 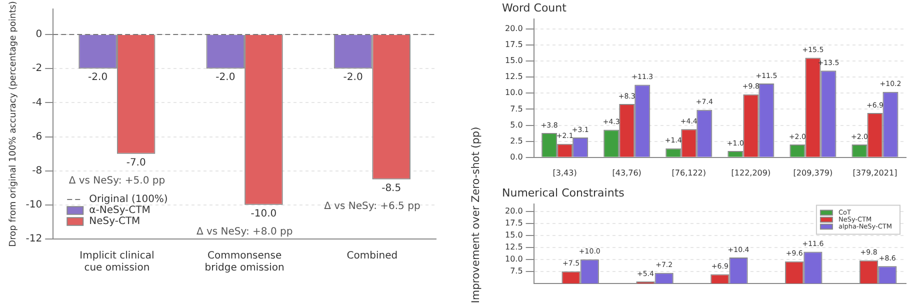 I want to click on x-tick-label: Combined, so click(x=372, y=256).